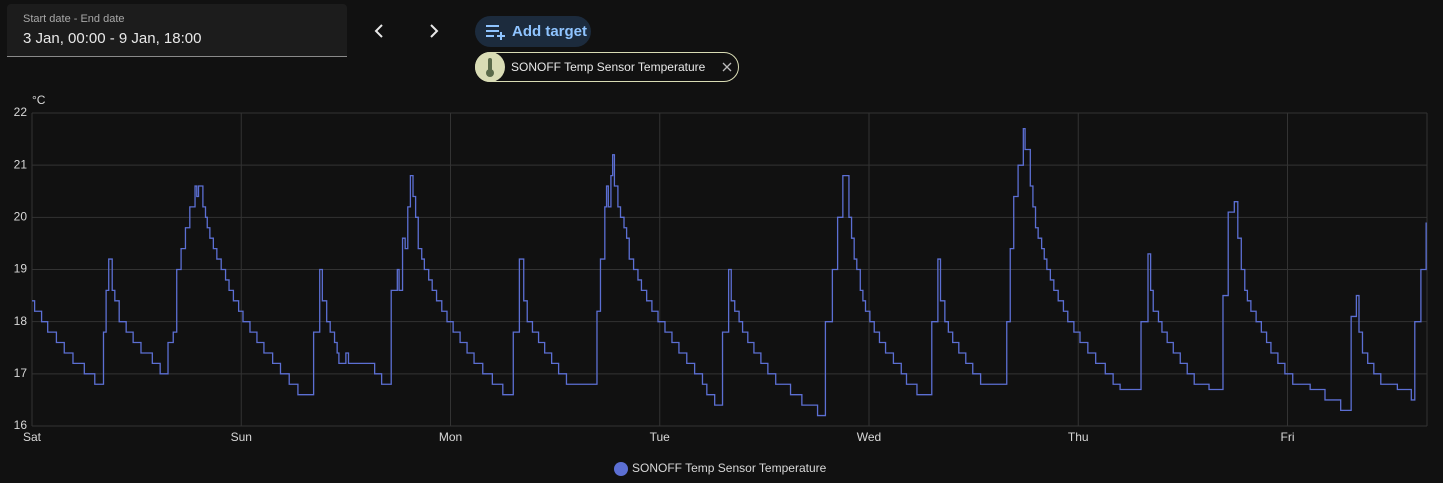 Image resolution: width=1443 pixels, height=483 pixels. Describe the element at coordinates (490, 67) in the screenshot. I see `chip-icon` at that location.